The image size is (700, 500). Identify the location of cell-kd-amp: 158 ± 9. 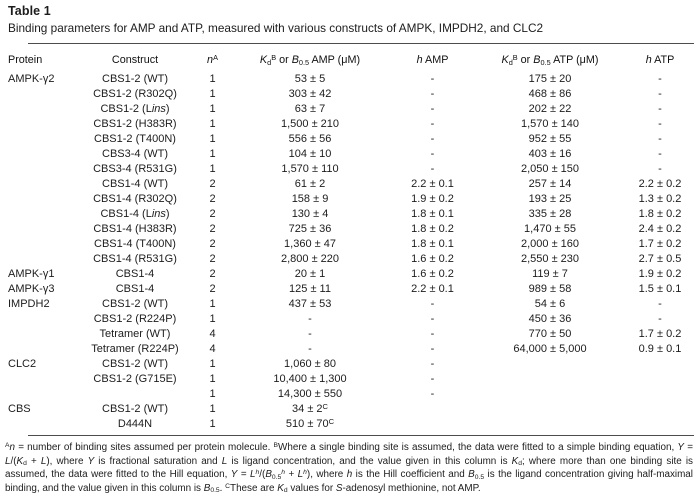
(310, 199).